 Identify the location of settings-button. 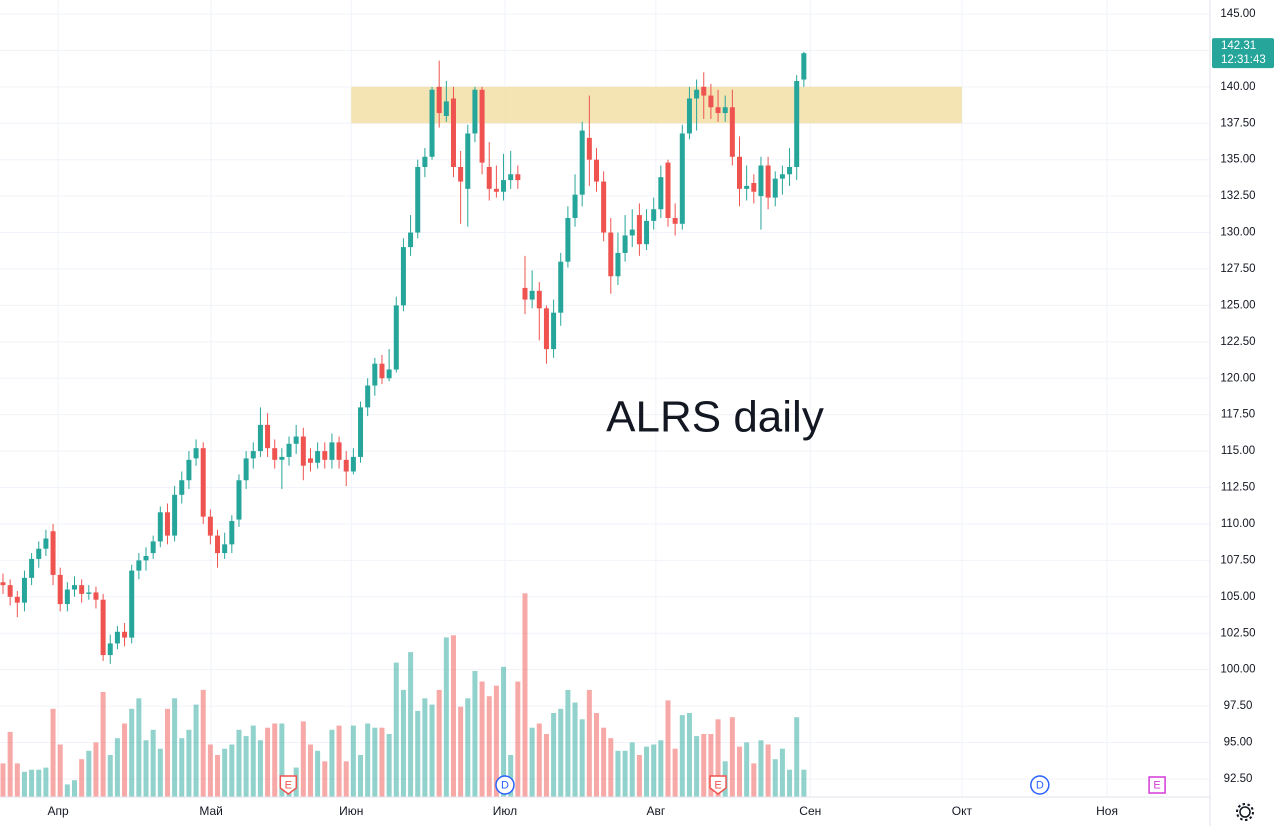
(1245, 812).